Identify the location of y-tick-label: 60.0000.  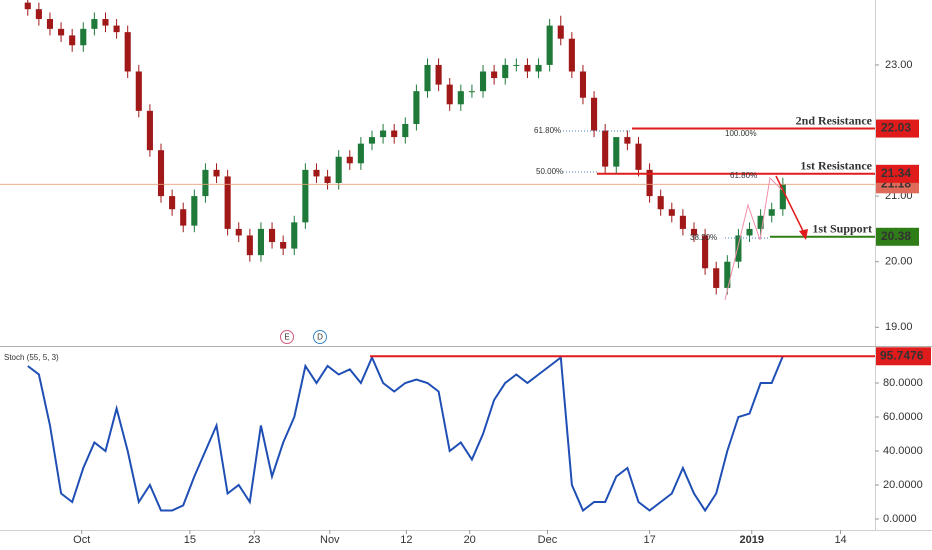
(903, 417).